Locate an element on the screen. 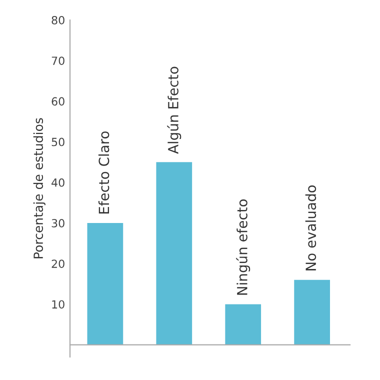 The height and width of the screenshot is (380, 380). x-tick-label: Ningún efecto is located at coordinates (243, 247).